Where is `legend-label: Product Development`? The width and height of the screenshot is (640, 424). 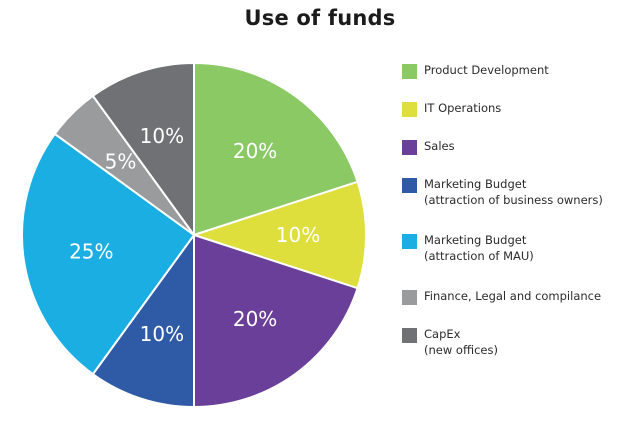 legend-label: Product Development is located at coordinates (531, 70).